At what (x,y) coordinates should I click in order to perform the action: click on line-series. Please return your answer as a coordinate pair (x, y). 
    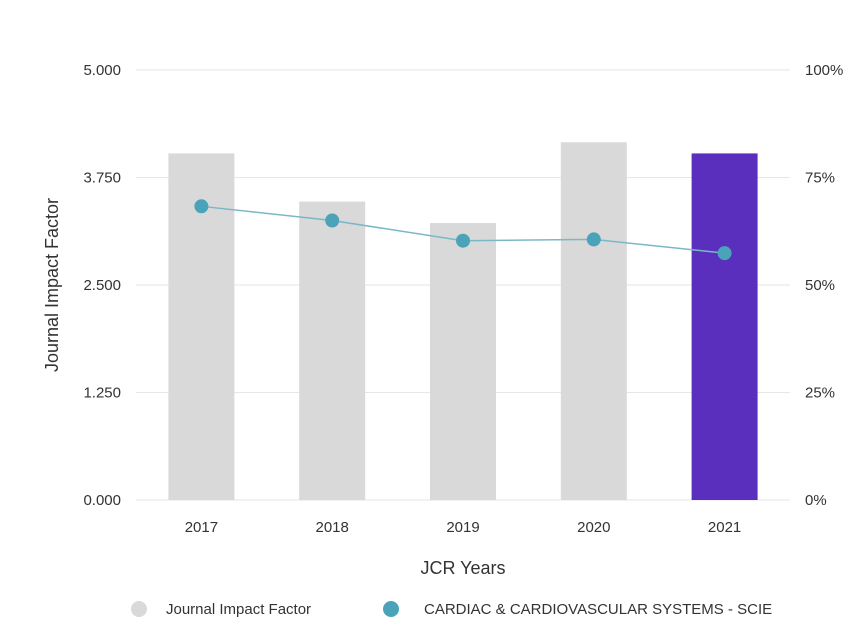
    Looking at the image, I should click on (463, 230).